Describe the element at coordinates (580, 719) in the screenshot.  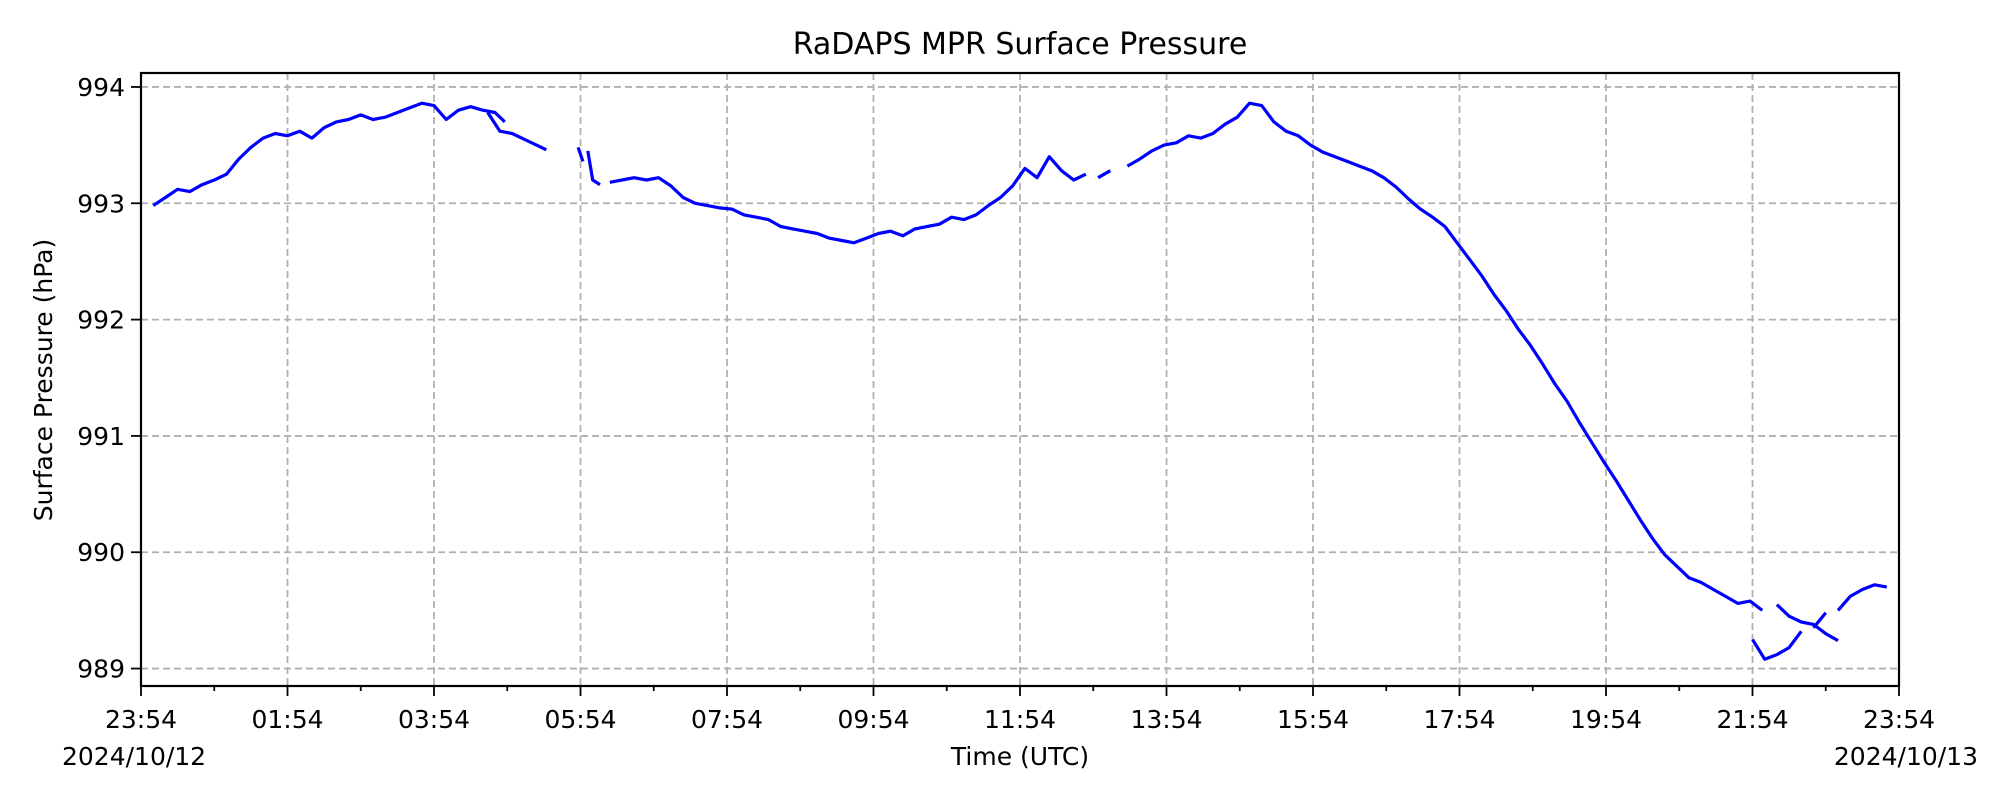
I see `x-tick-label: 05:54` at that location.